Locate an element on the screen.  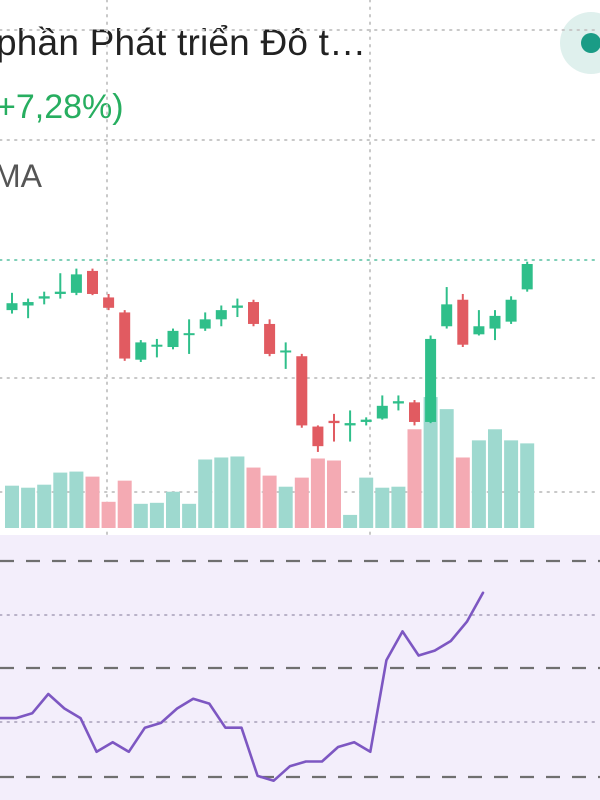
status-dot-icon is located at coordinates (590, 43).